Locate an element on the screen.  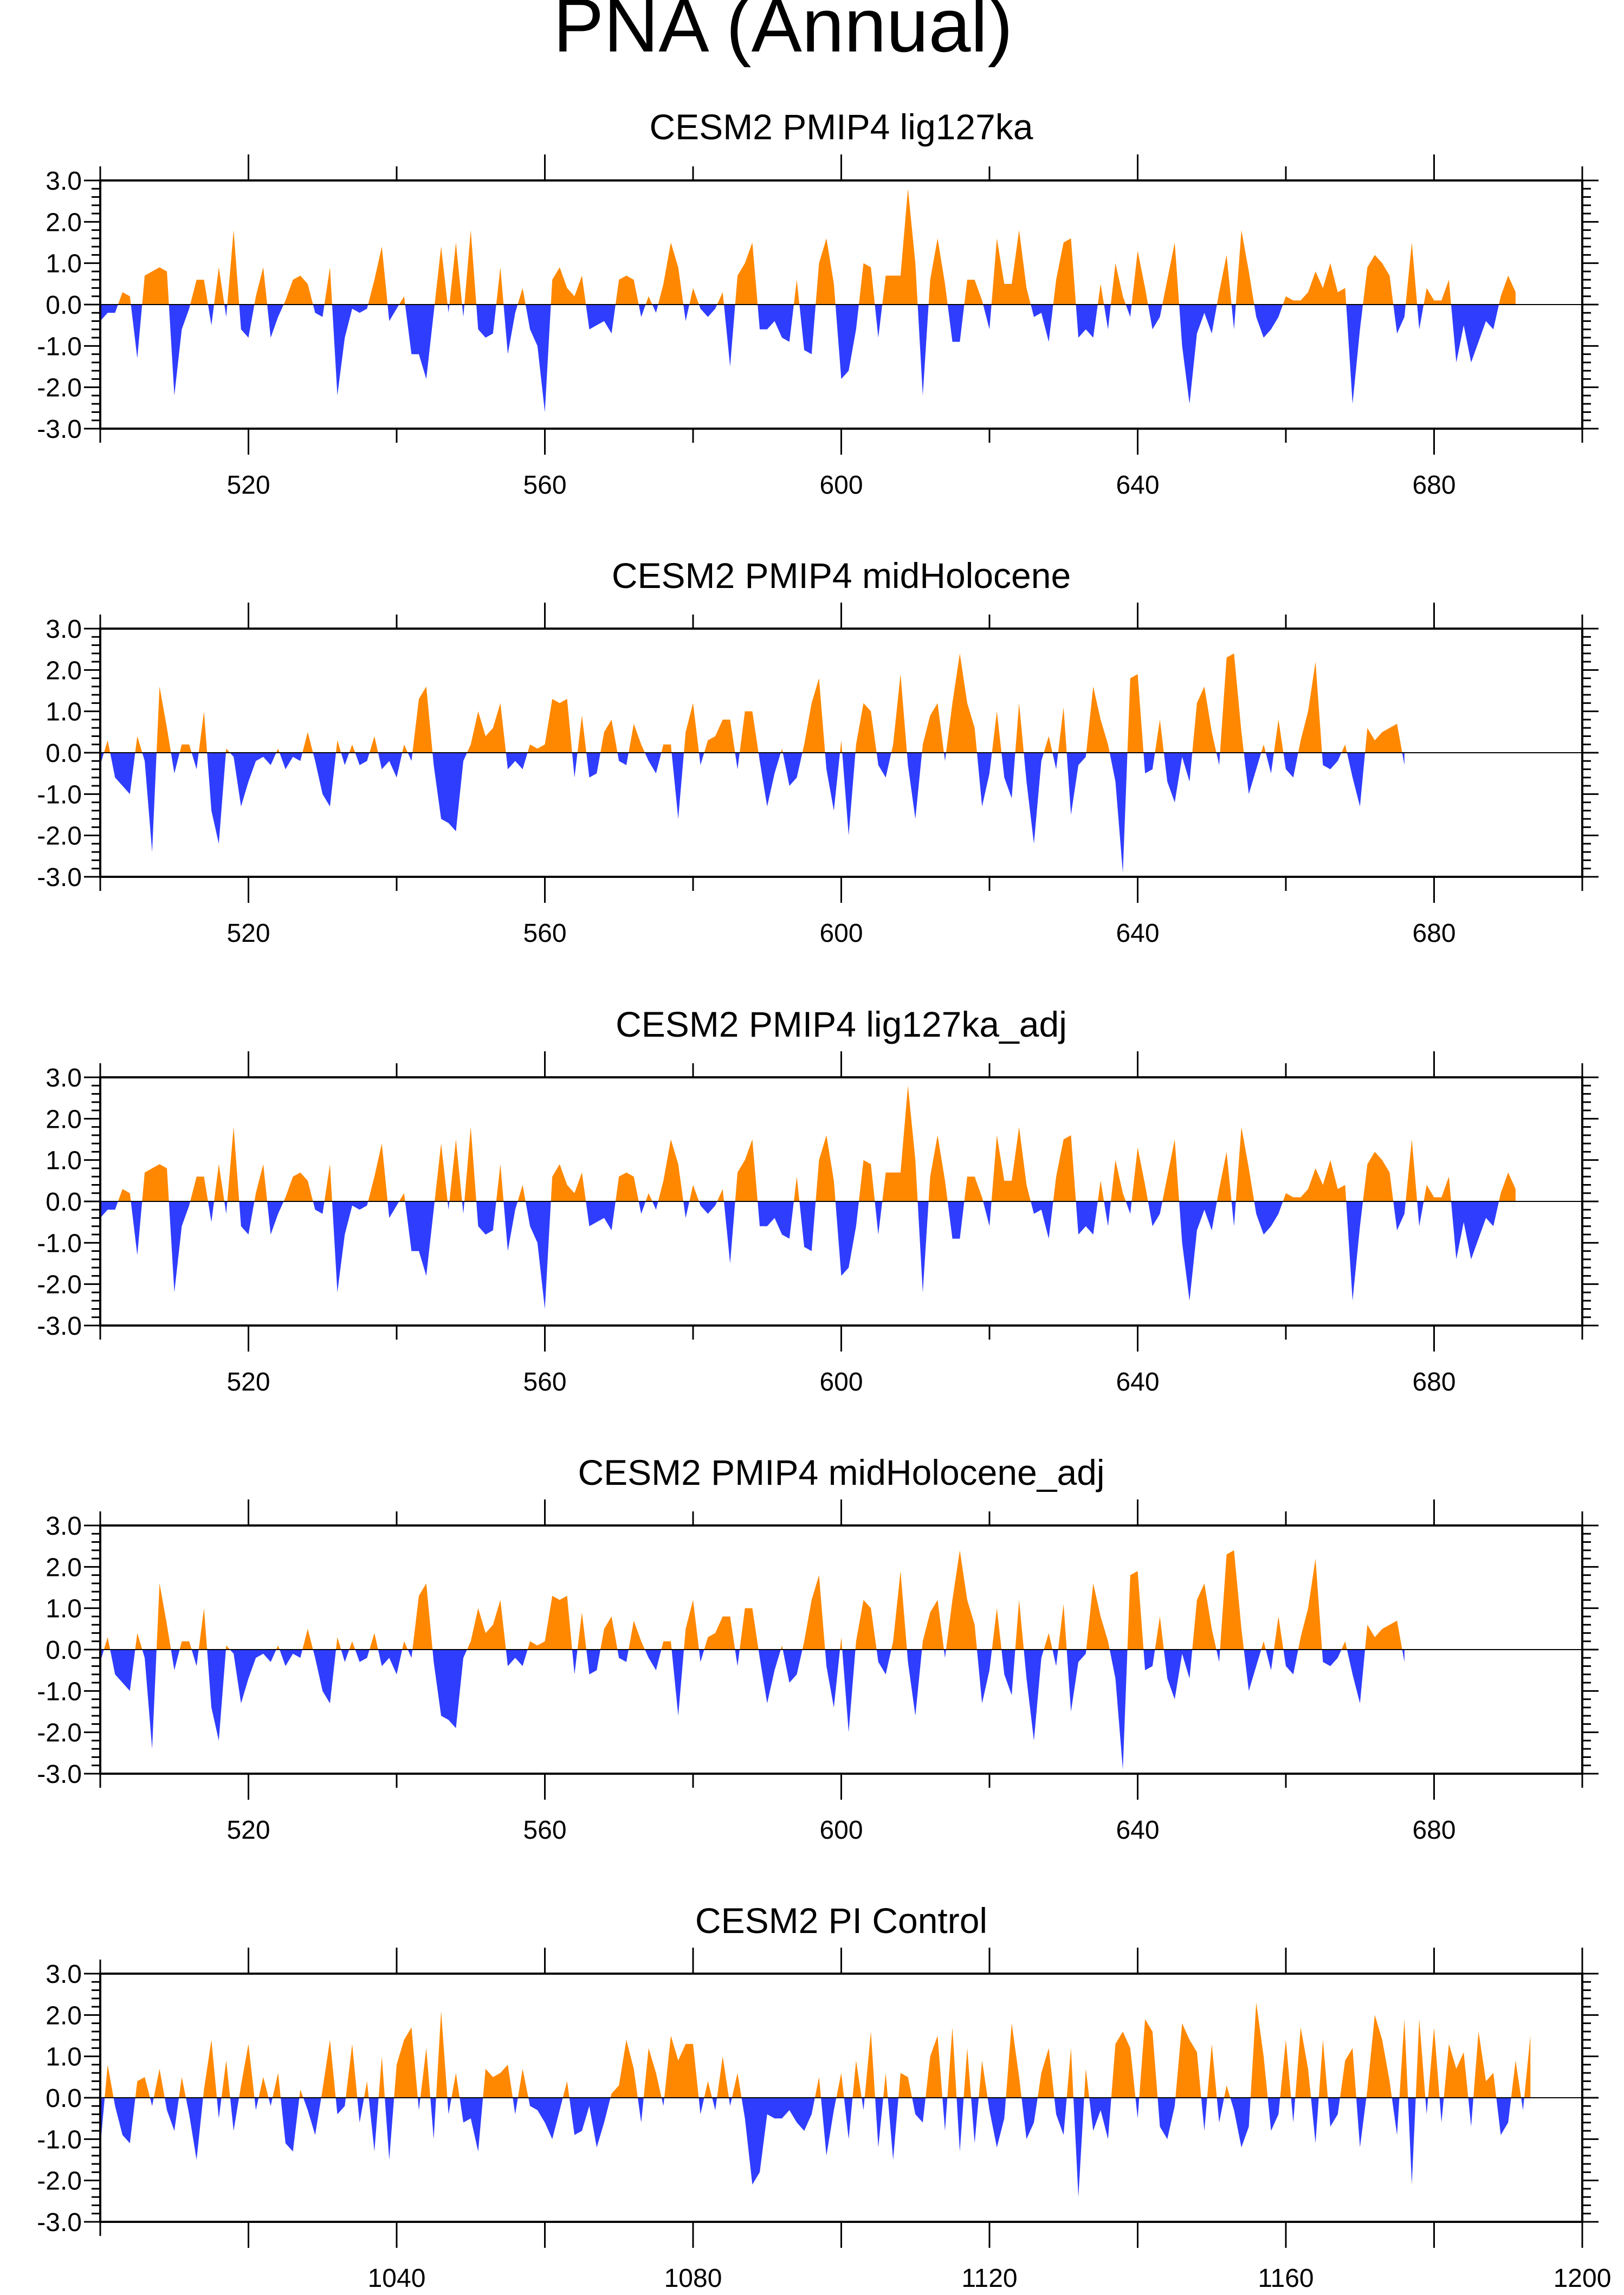
x-tick-label: 1040 is located at coordinates (397, 2278).